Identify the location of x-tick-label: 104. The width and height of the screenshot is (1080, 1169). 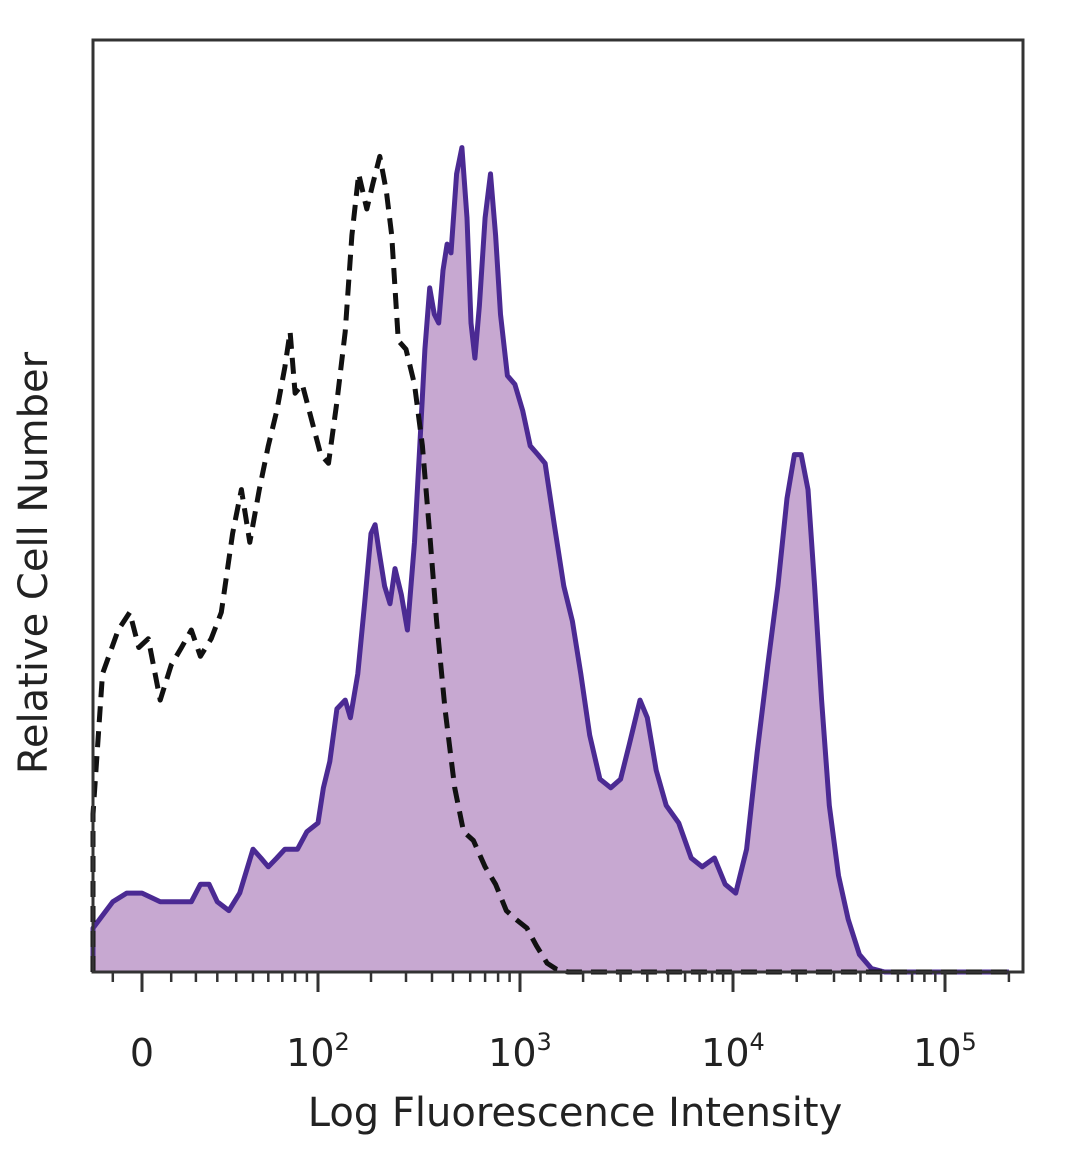
(733, 1051).